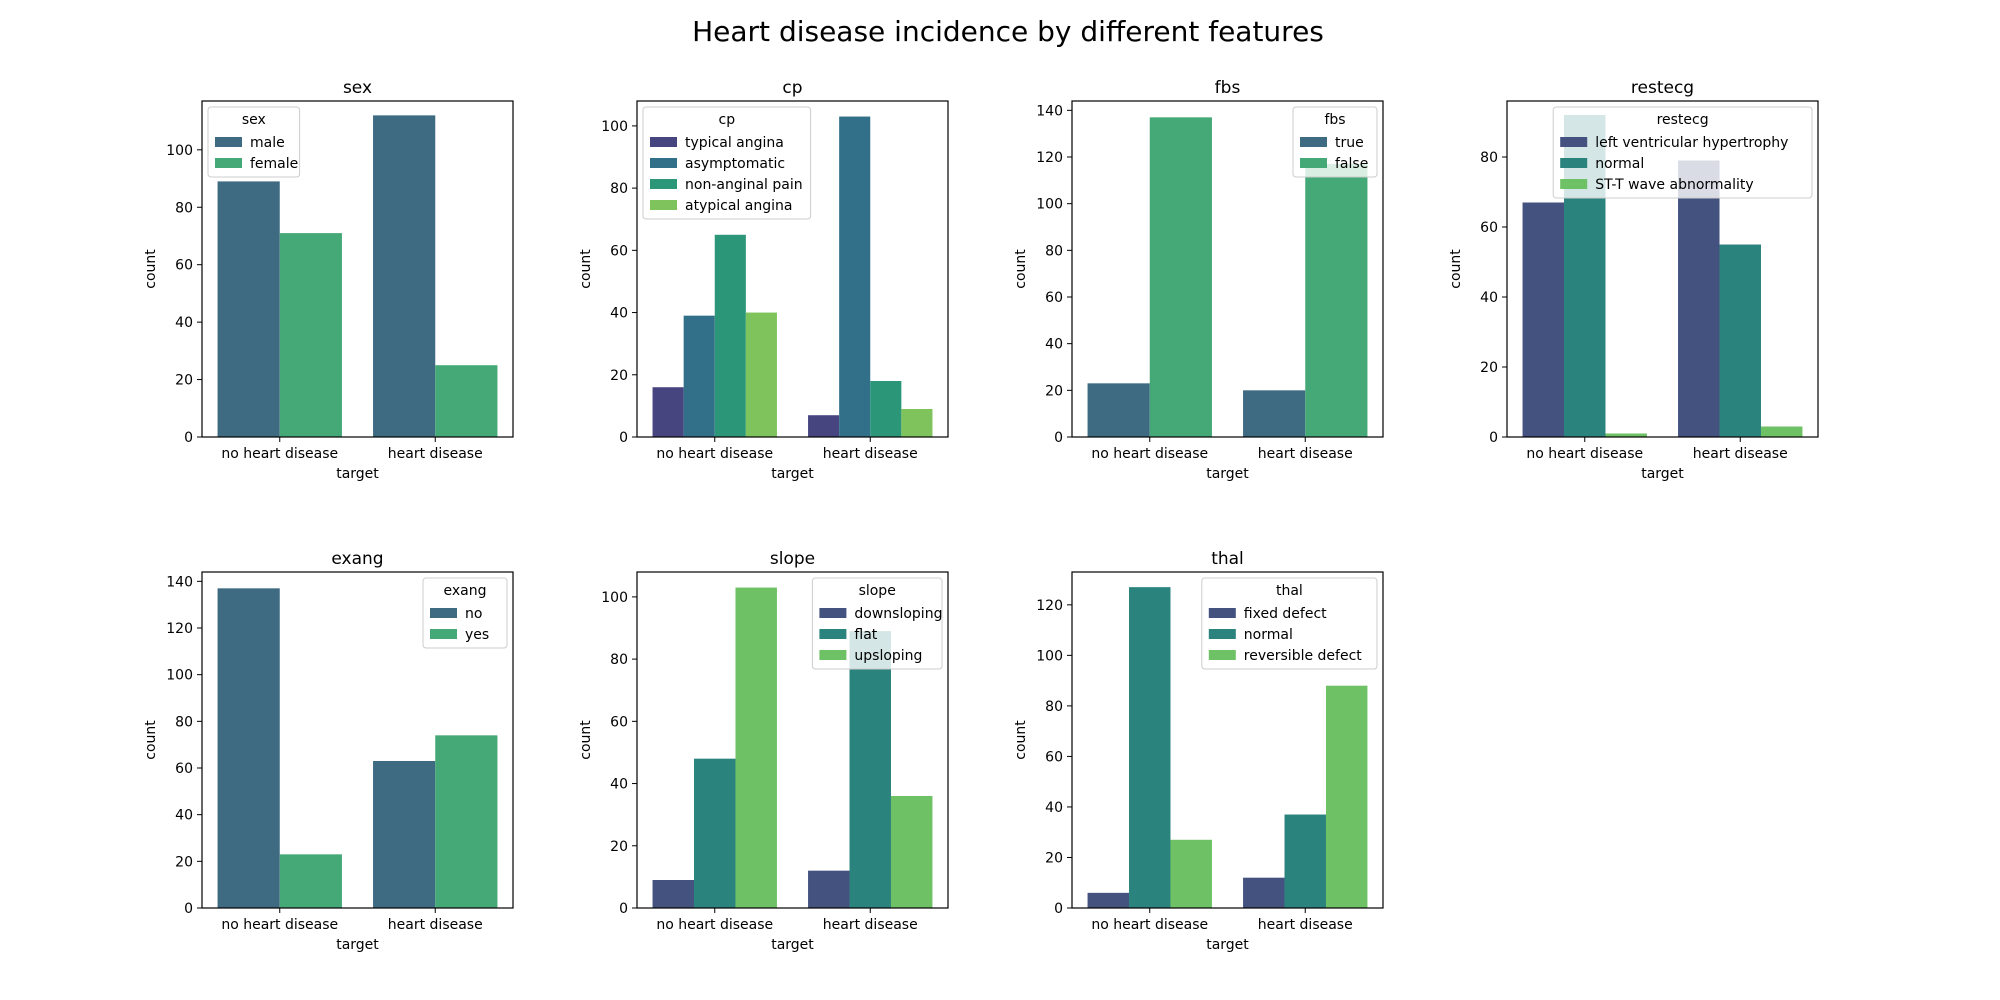  What do you see at coordinates (274, 164) in the screenshot?
I see `legend-label: female` at bounding box center [274, 164].